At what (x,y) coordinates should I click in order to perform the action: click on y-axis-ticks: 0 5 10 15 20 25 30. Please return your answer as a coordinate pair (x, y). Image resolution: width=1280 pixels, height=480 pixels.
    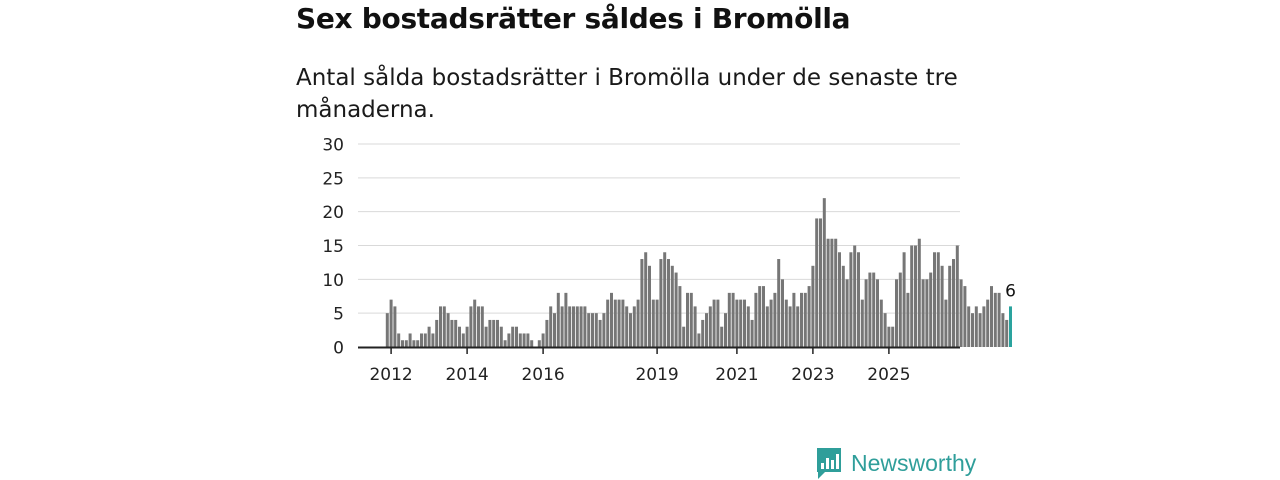
    Looking at the image, I should click on (333, 247).